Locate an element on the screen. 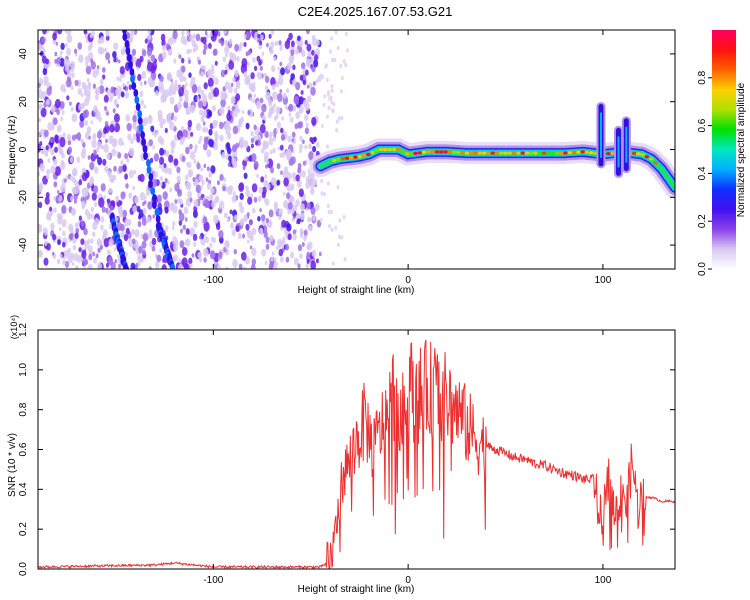  colorbar-tick-label: 0.0 is located at coordinates (702, 269).